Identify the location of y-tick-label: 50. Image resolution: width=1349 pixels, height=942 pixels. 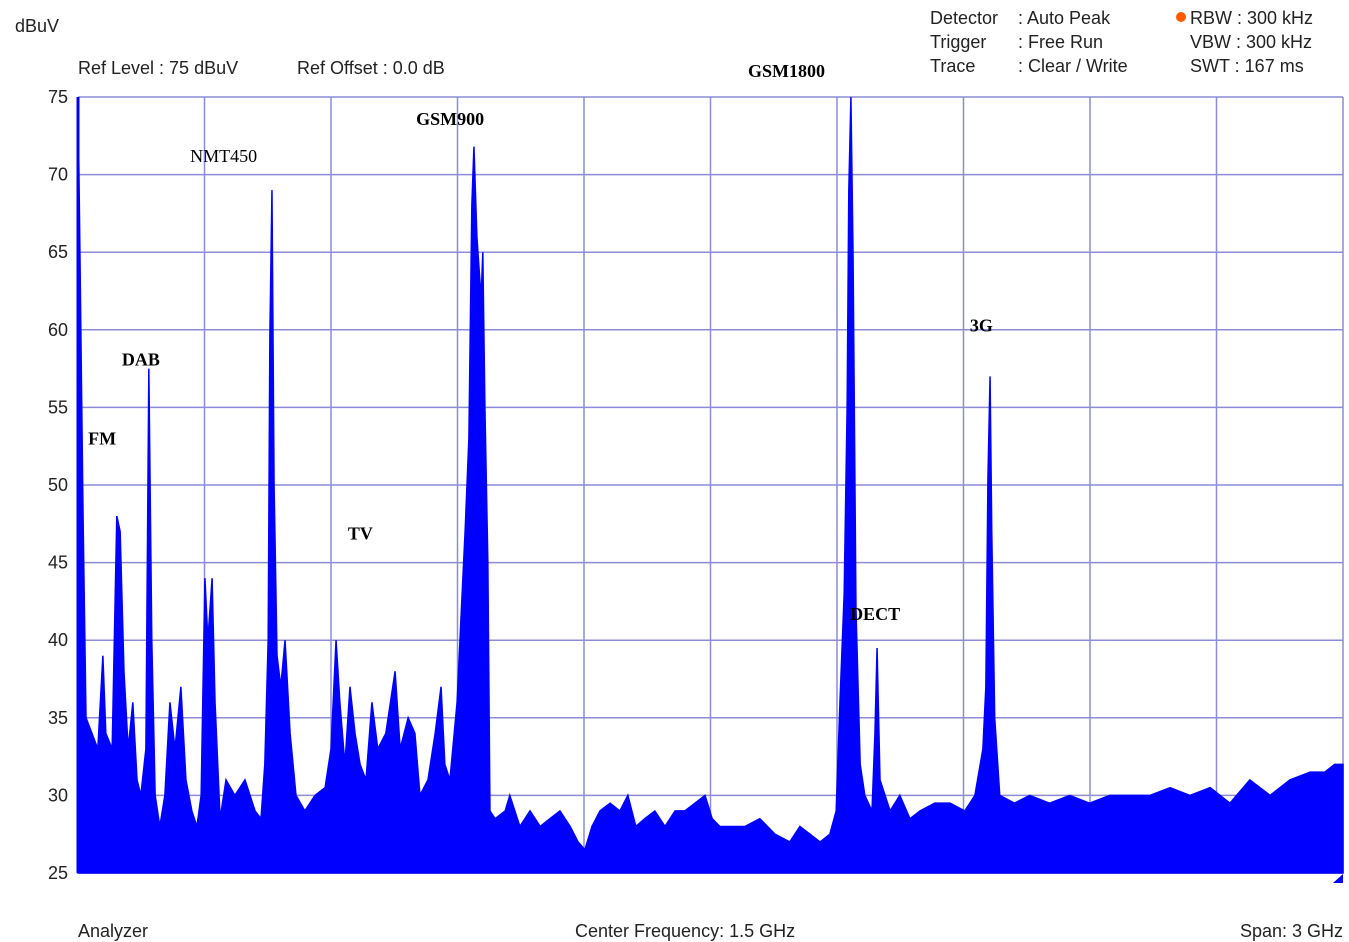
(58, 485).